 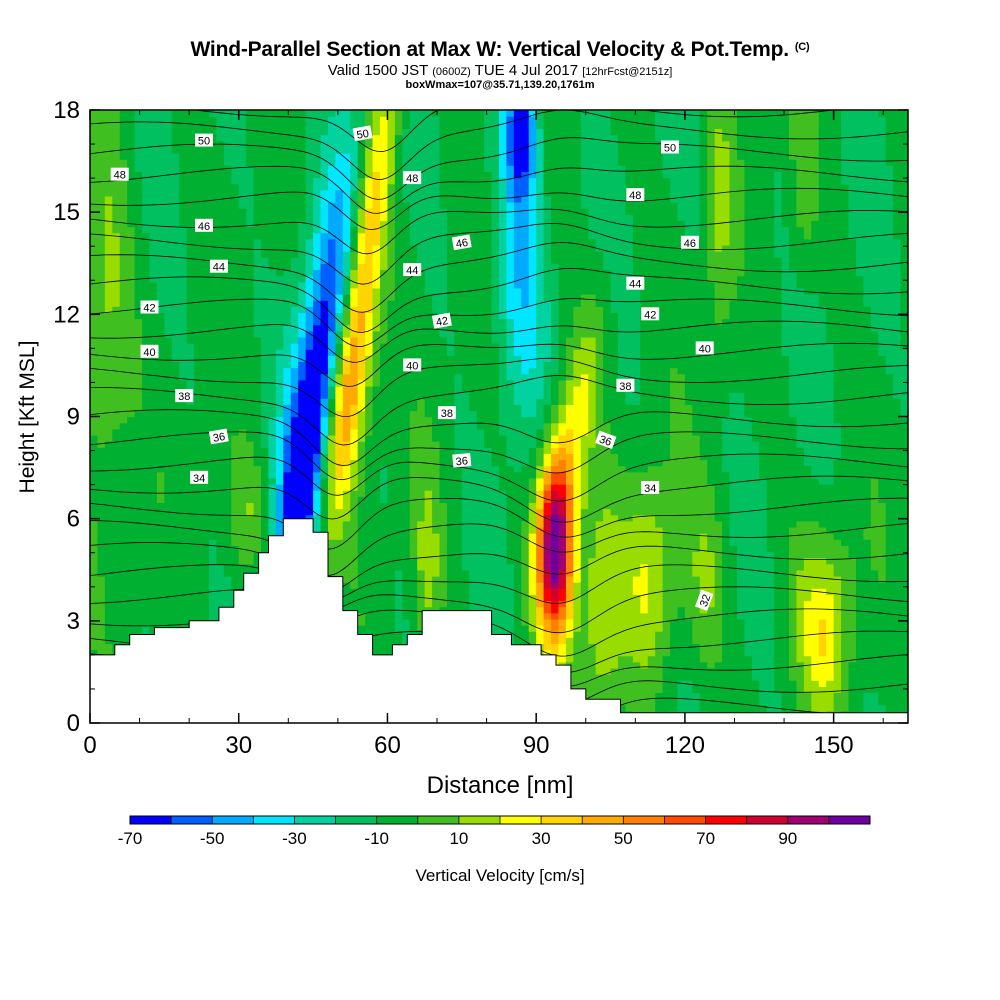 I want to click on colorbar-tick-label: 30, so click(x=541, y=838).